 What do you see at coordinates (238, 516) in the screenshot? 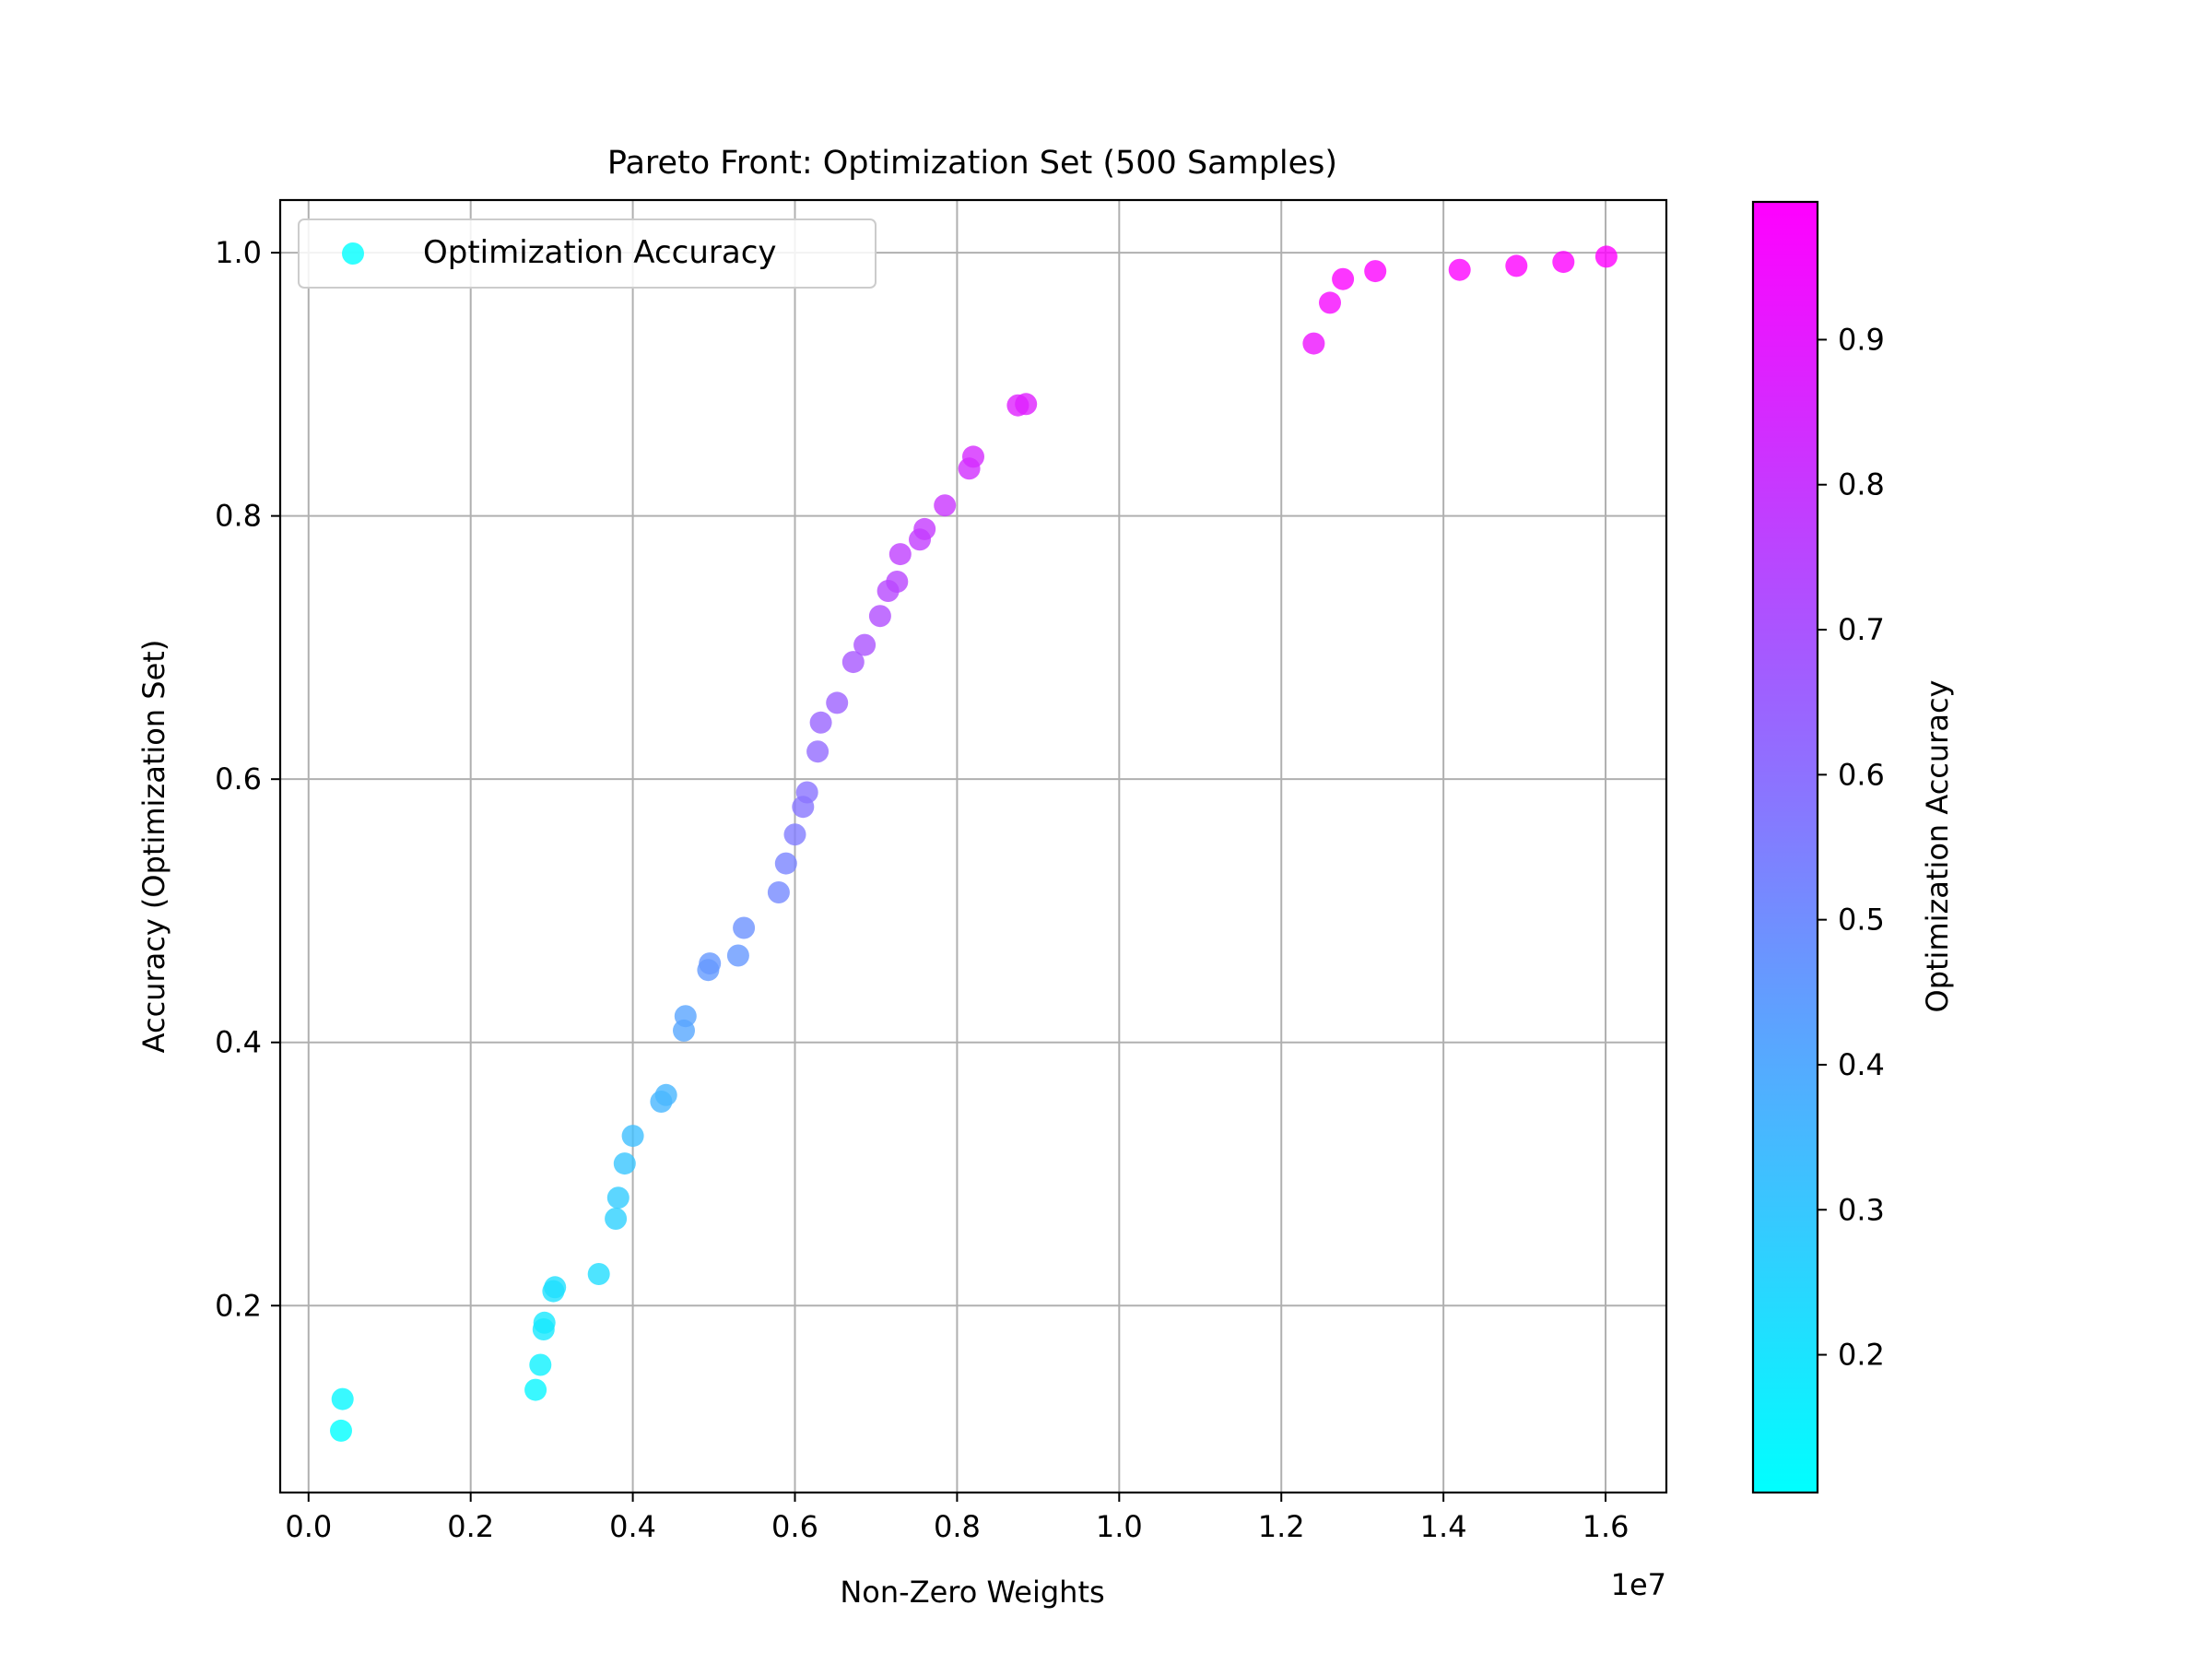
I see `y-tick-label: 0.8` at bounding box center [238, 516].